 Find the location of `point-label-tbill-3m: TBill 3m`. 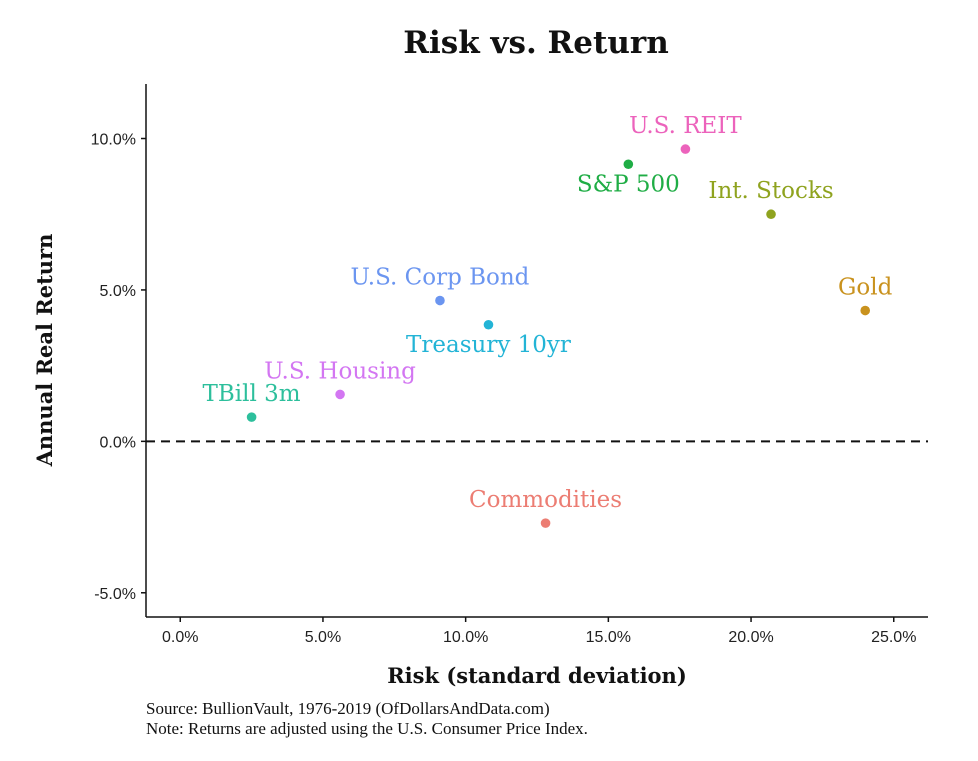

point-label-tbill-3m: TBill 3m is located at coordinates (252, 394).